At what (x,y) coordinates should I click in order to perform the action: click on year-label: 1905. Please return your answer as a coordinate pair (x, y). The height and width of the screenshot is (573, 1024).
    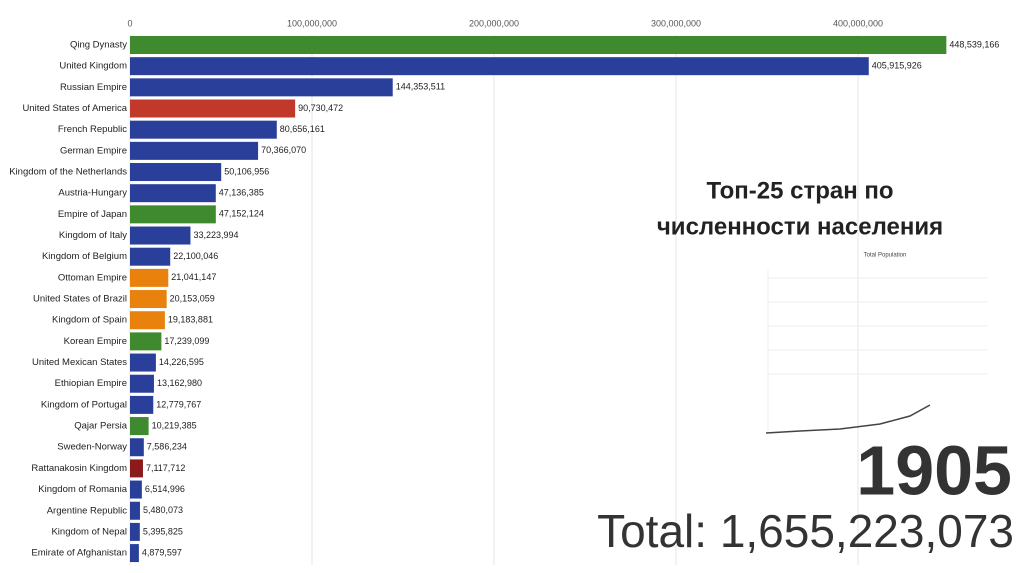
    Looking at the image, I should click on (934, 470).